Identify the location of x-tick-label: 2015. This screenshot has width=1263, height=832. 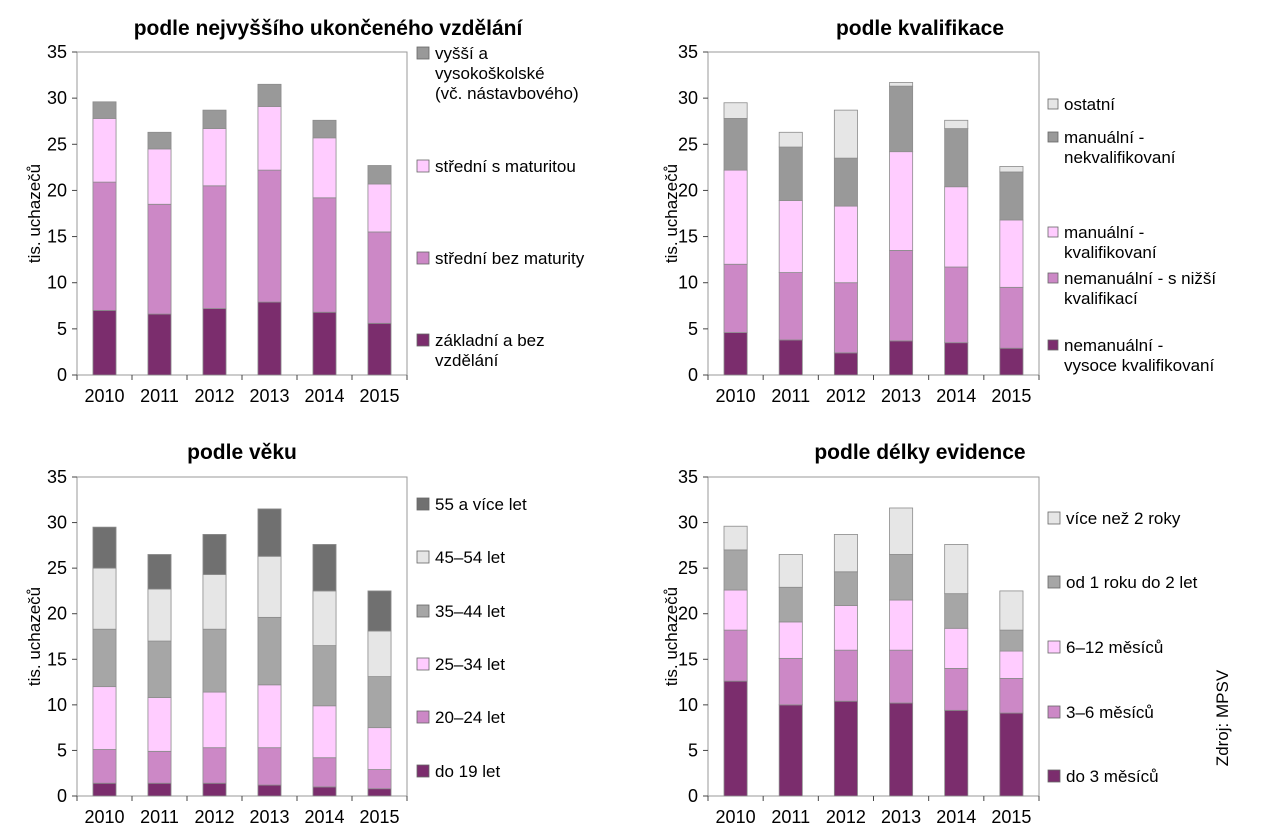
(379, 817).